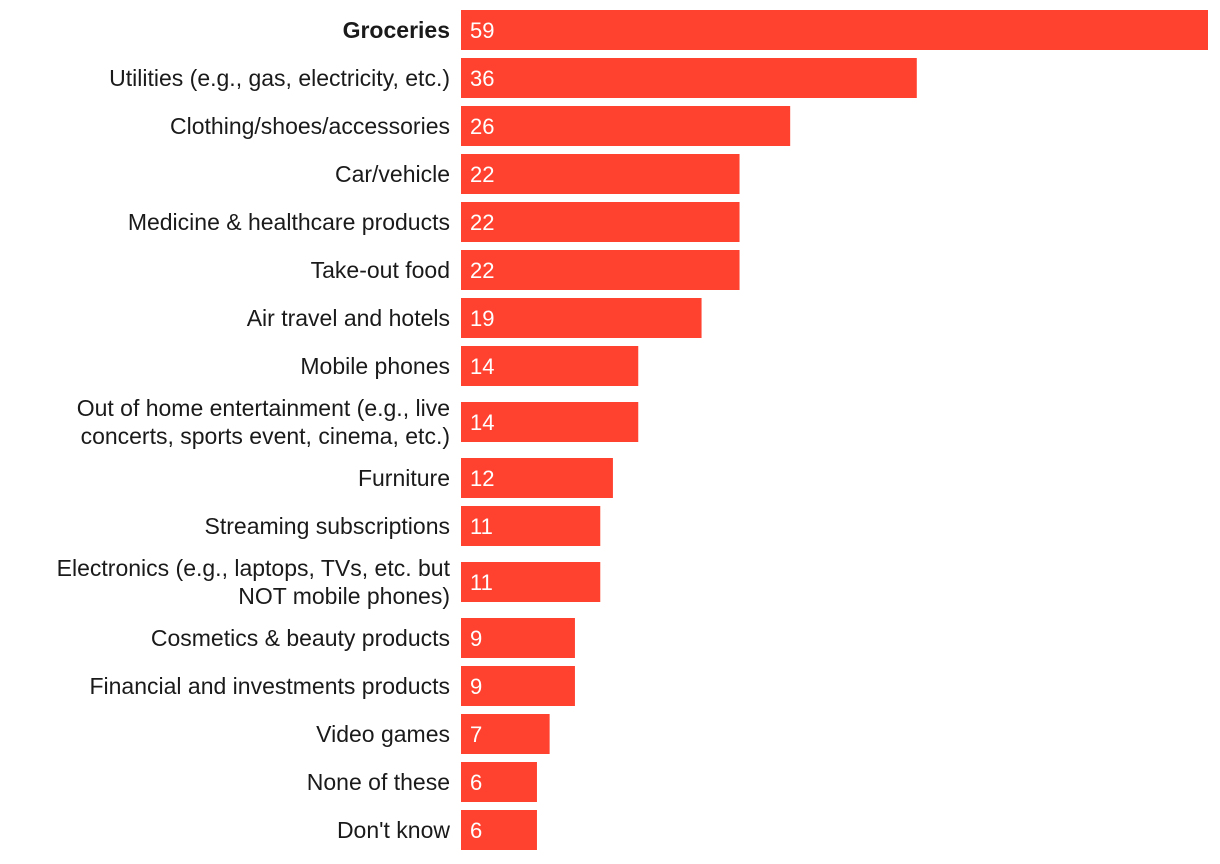 The image size is (1220, 864). I want to click on category-label-3: Car/vehicle, so click(392, 174).